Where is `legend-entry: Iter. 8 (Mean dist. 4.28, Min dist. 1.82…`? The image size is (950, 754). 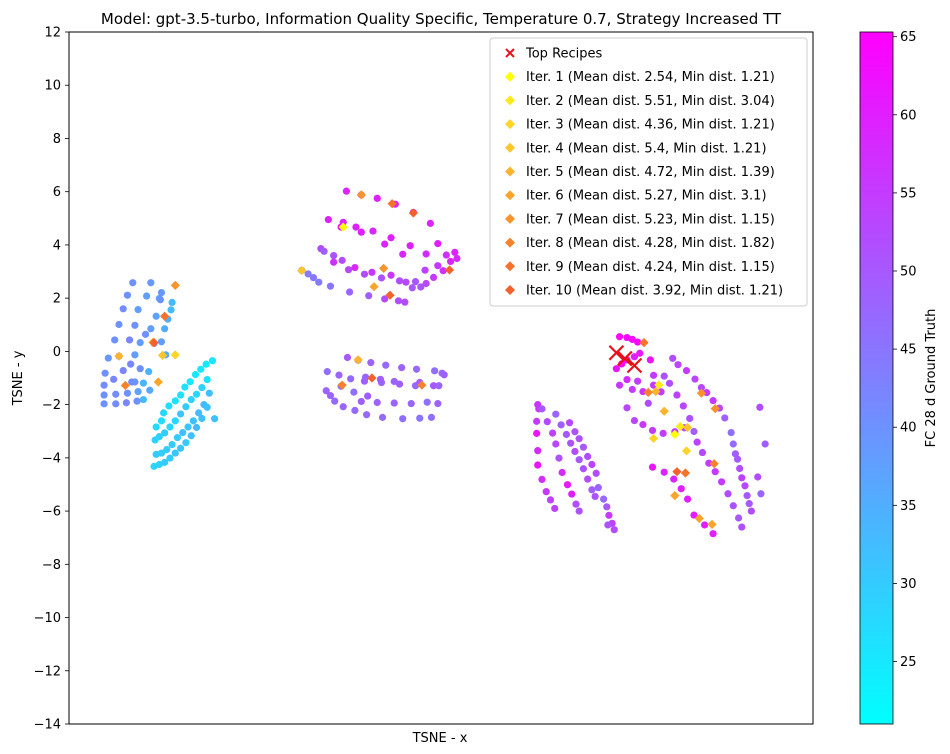
legend-entry: Iter. 8 (Mean dist. 4.28, Min dist. 1.82… is located at coordinates (640, 243).